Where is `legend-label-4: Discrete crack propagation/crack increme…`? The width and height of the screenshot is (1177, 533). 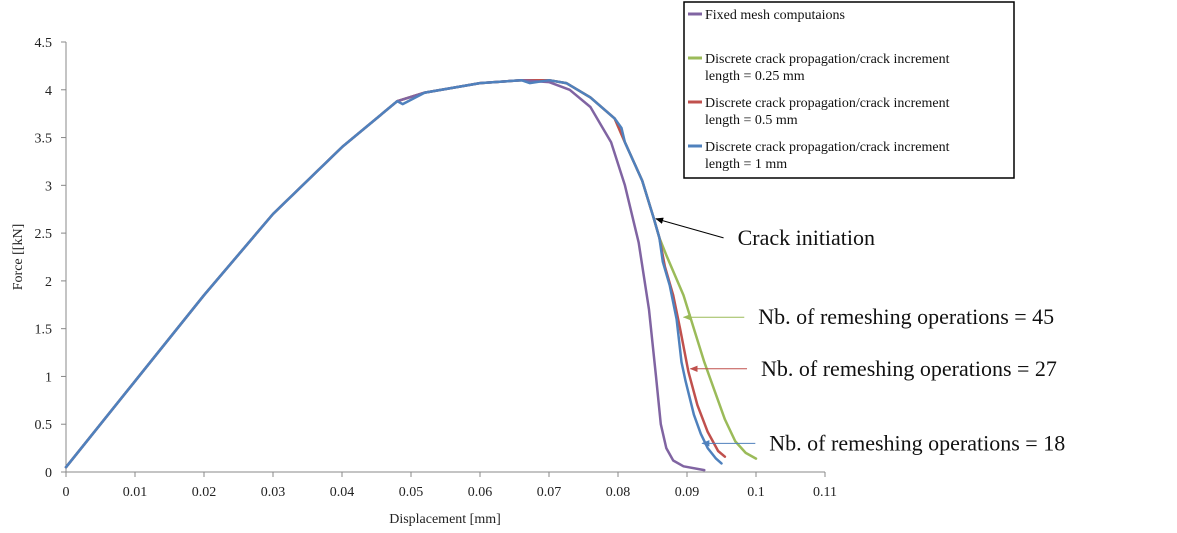 legend-label-4: Discrete crack propagation/crack increme… is located at coordinates (827, 156).